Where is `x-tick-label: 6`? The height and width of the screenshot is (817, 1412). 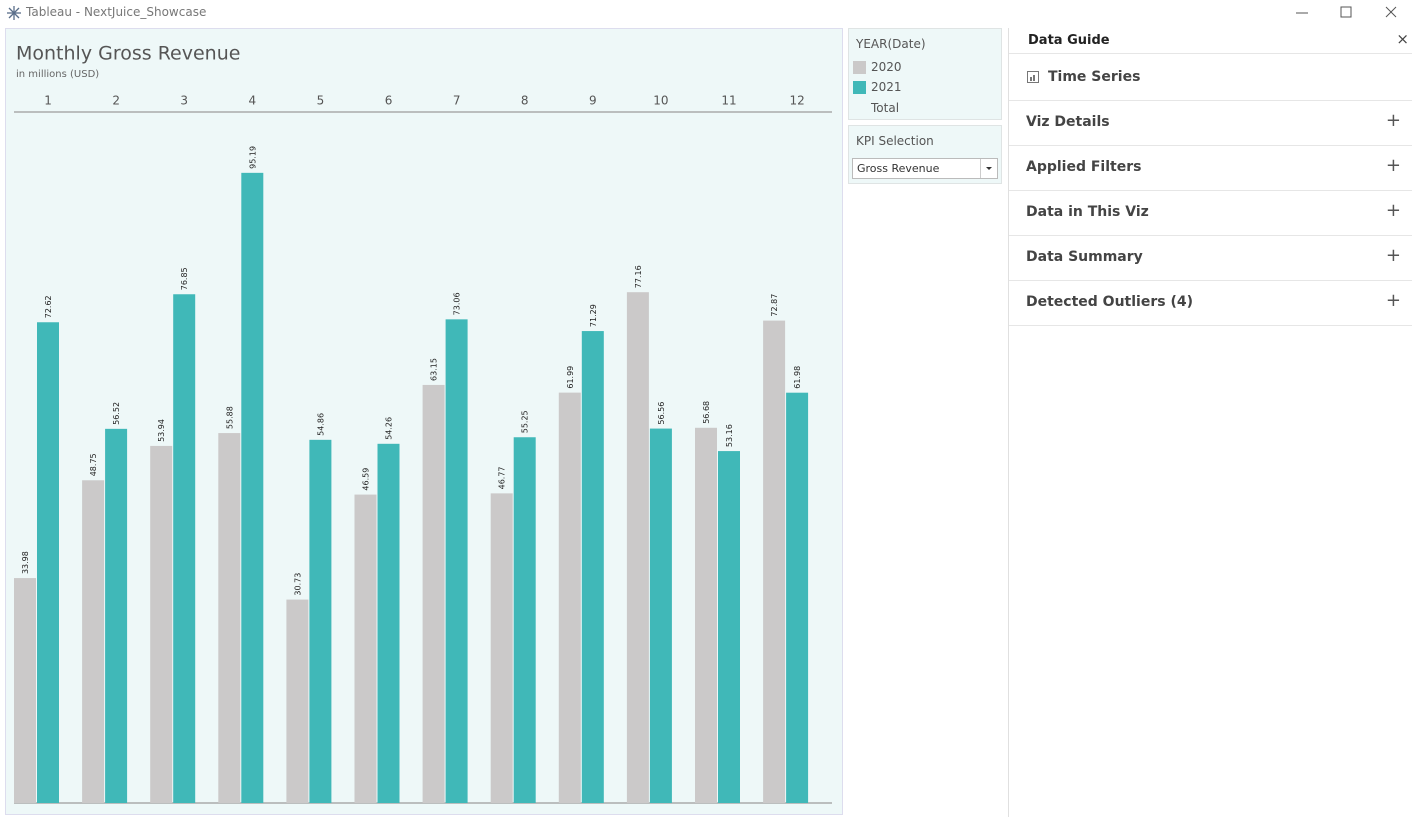 x-tick-label: 6 is located at coordinates (389, 101).